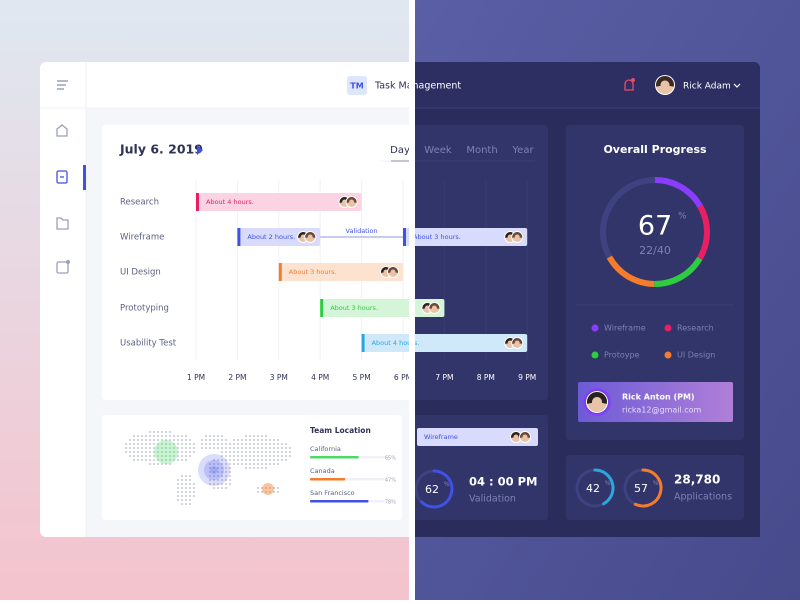 Image resolution: width=800 pixels, height=604 pixels. I want to click on avatar-hair, so click(525, 435).